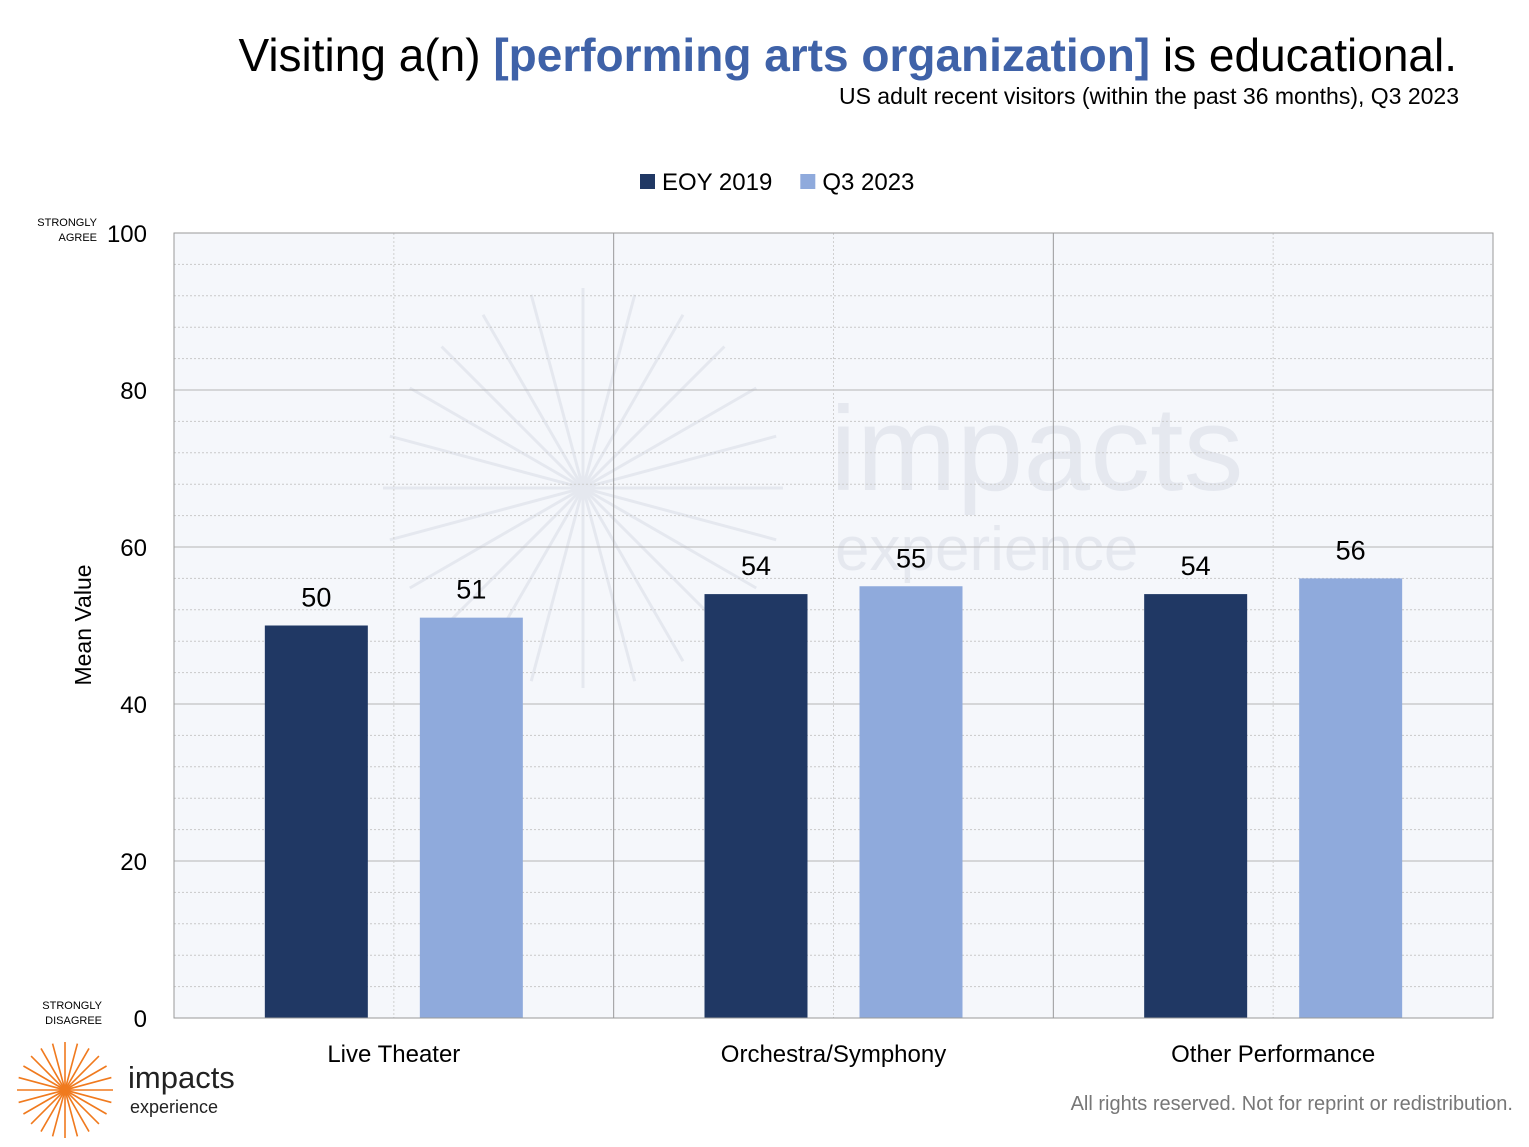 The height and width of the screenshot is (1147, 1529). Describe the element at coordinates (986, 549) in the screenshot. I see `watermark-sub: experience` at that location.